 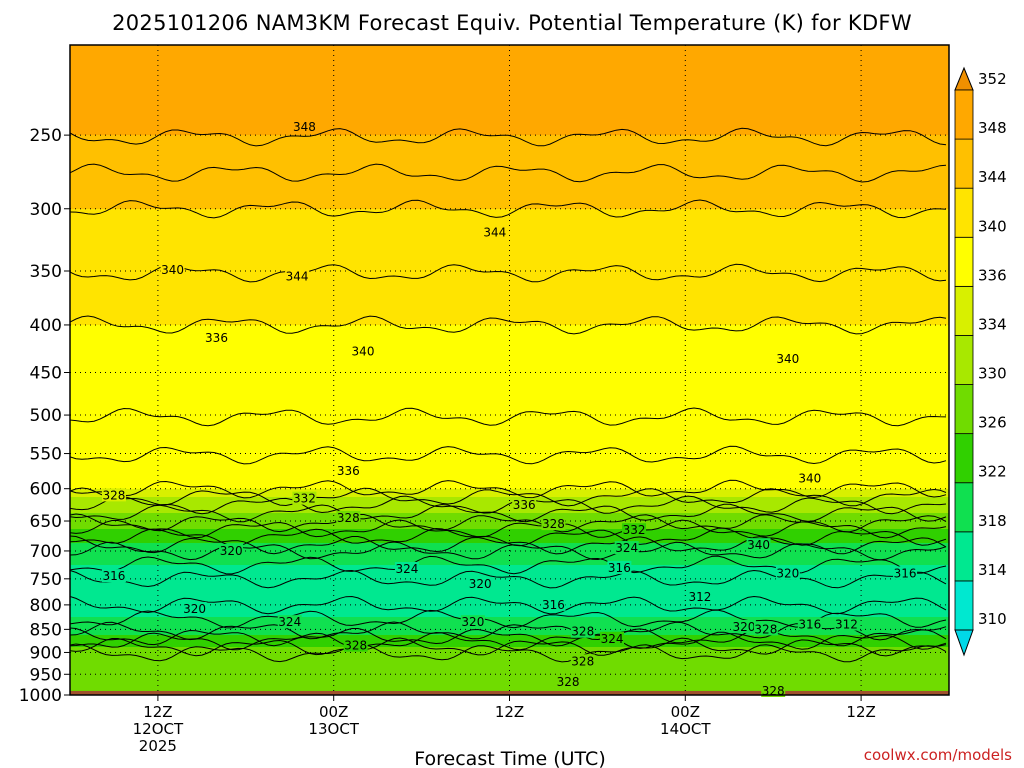 I want to click on y-tick-label: 600, so click(x=46, y=490).